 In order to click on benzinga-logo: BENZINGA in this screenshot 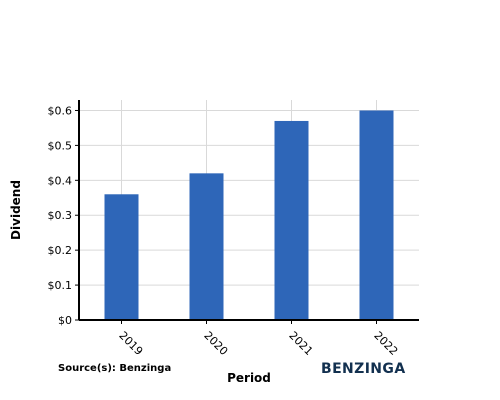, I will do `click(363, 369)`.